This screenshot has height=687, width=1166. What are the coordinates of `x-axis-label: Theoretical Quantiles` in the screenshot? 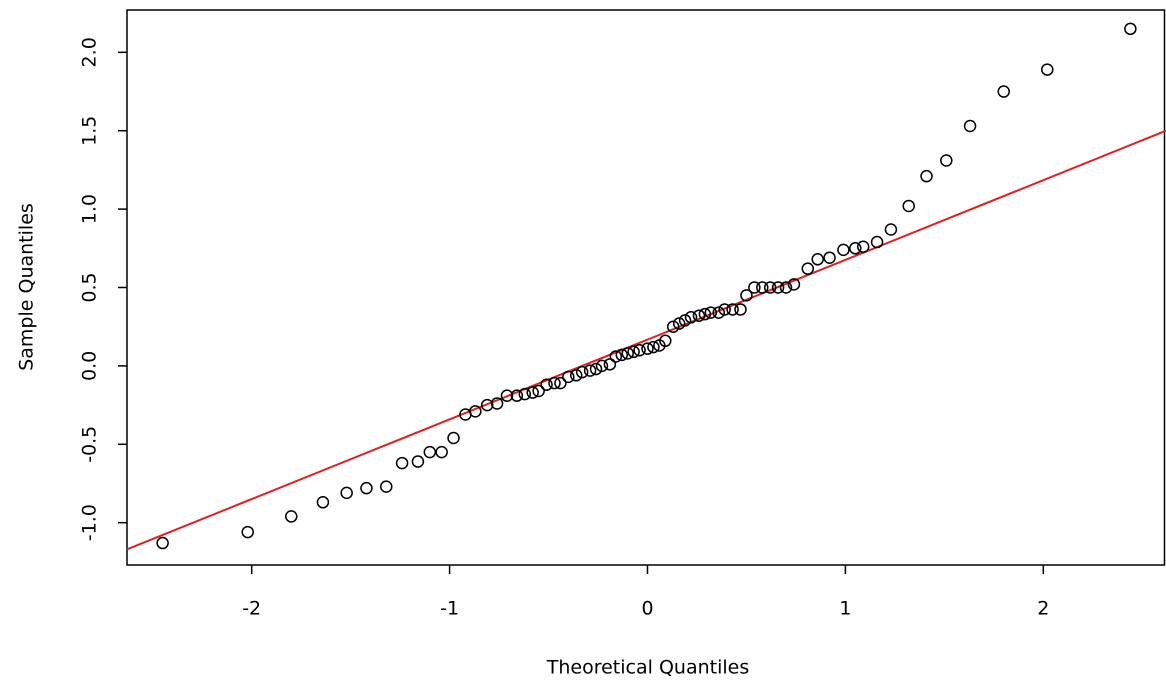 It's located at (647, 668).